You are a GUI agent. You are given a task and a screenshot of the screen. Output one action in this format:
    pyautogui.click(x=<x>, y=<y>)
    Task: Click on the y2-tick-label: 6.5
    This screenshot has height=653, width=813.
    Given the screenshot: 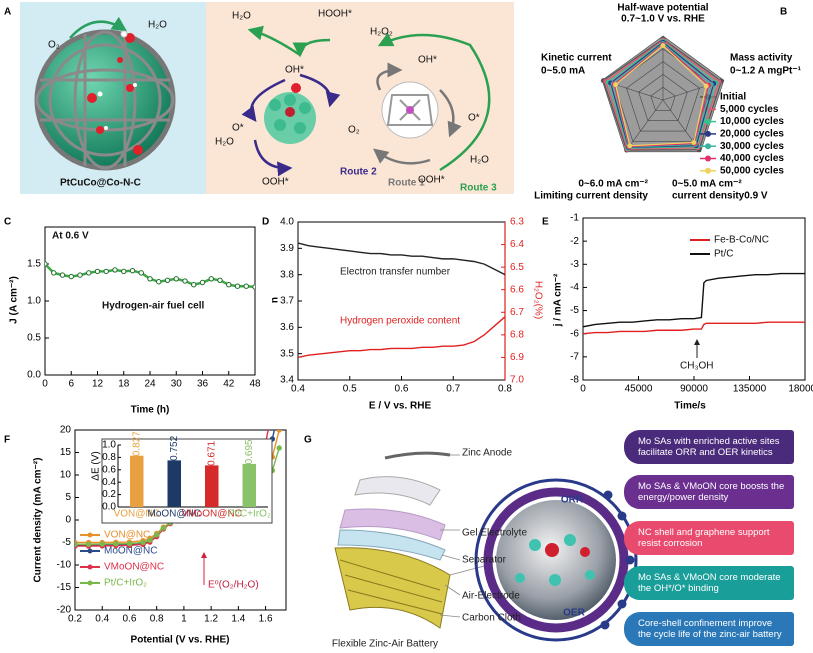 What is the action you would take?
    pyautogui.click(x=517, y=267)
    